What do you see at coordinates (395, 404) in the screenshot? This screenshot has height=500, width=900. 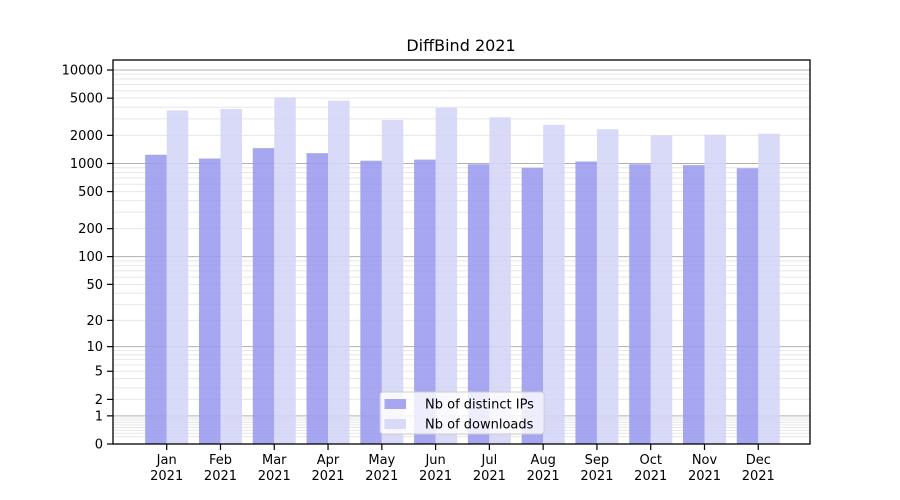 I see `legend-swatch-distinct-ips` at bounding box center [395, 404].